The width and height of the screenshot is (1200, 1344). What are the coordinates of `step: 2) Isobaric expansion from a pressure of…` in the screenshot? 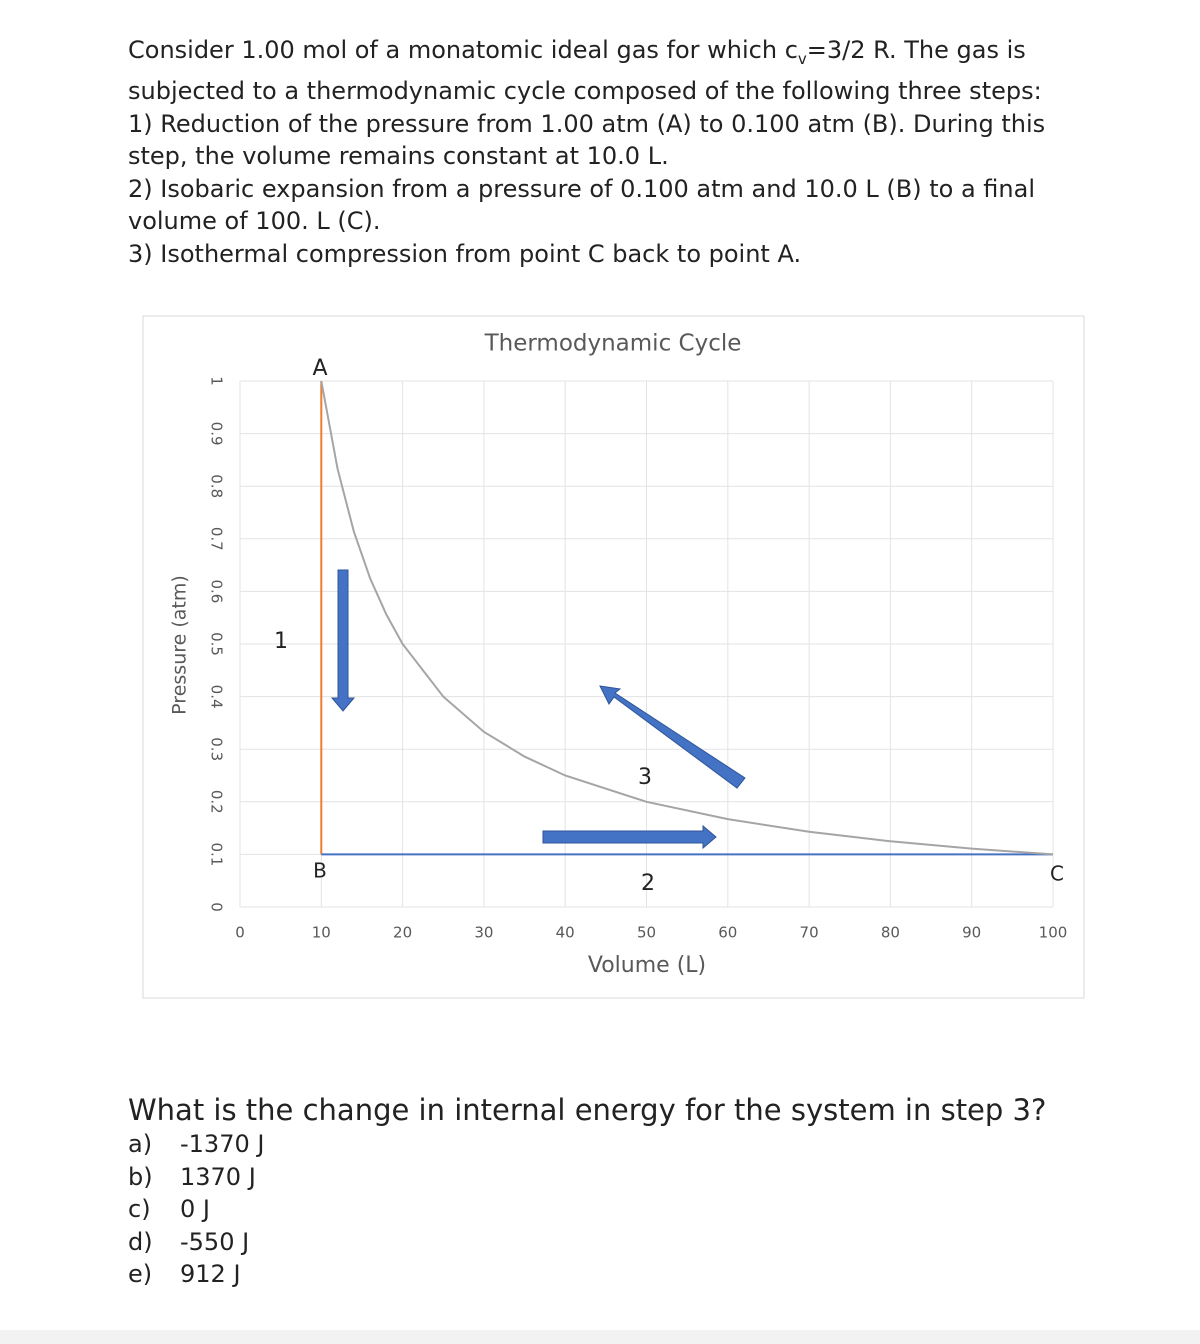 It's located at (581, 205).